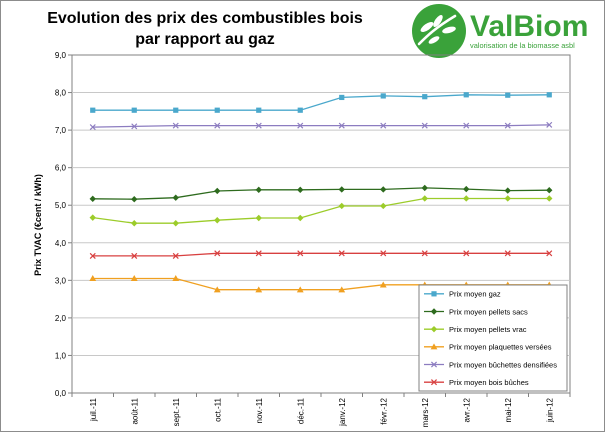 The width and height of the screenshot is (605, 432). What do you see at coordinates (383, 410) in the screenshot?
I see `x-tick-label: févr.-12` at bounding box center [383, 410].